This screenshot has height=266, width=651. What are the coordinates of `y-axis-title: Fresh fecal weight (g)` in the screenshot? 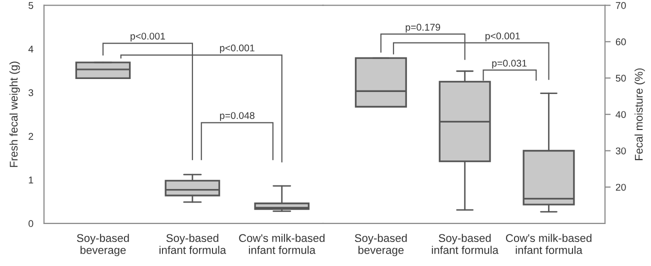 It's located at (14, 114).